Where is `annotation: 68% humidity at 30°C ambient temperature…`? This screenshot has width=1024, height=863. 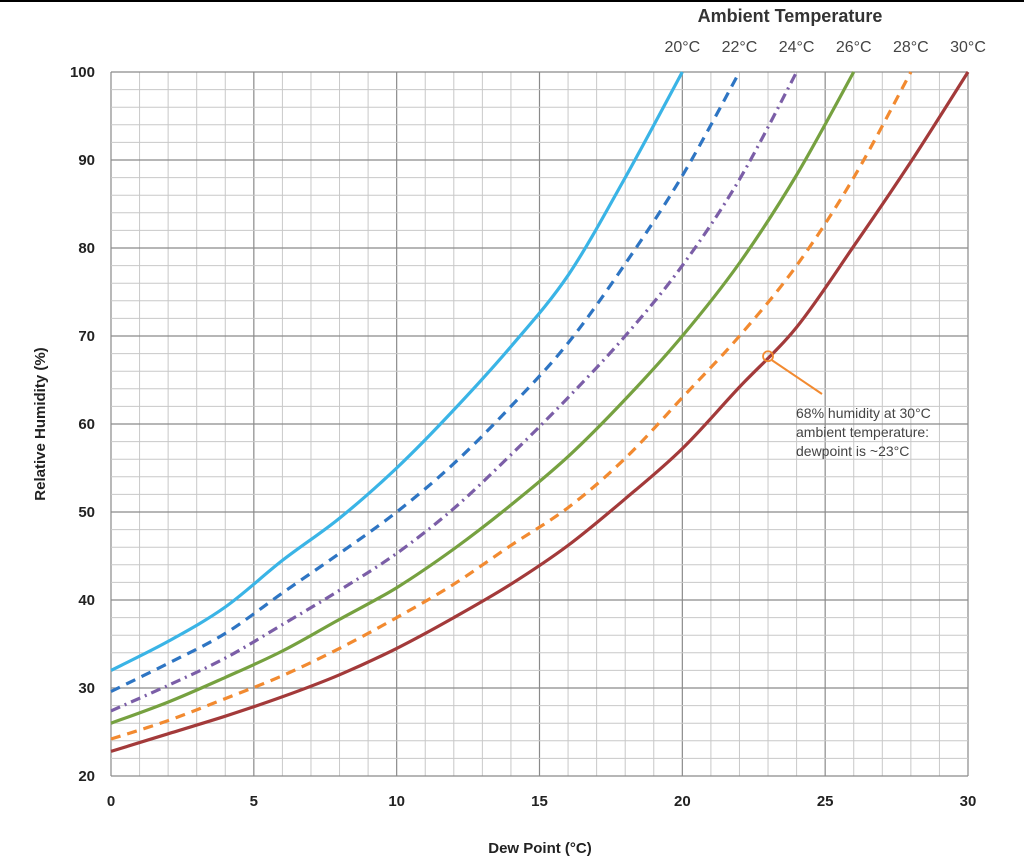 annotation: 68% humidity at 30°C ambient temperature… is located at coordinates (846, 404).